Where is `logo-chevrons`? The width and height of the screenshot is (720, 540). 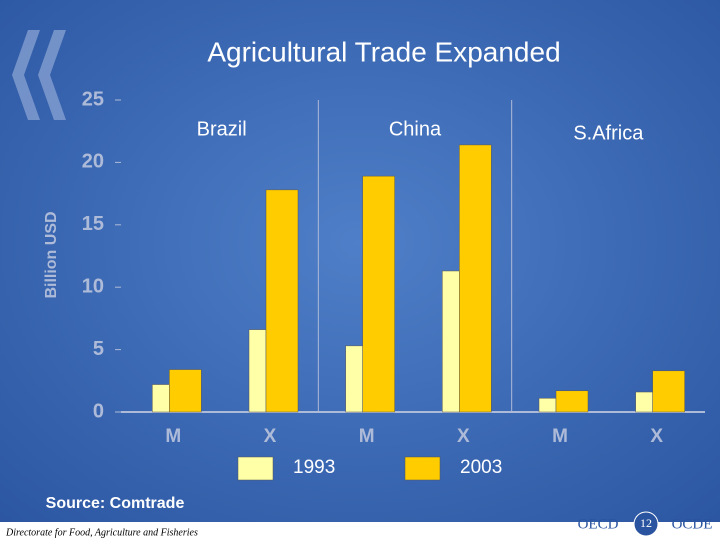 logo-chevrons is located at coordinates (39, 75).